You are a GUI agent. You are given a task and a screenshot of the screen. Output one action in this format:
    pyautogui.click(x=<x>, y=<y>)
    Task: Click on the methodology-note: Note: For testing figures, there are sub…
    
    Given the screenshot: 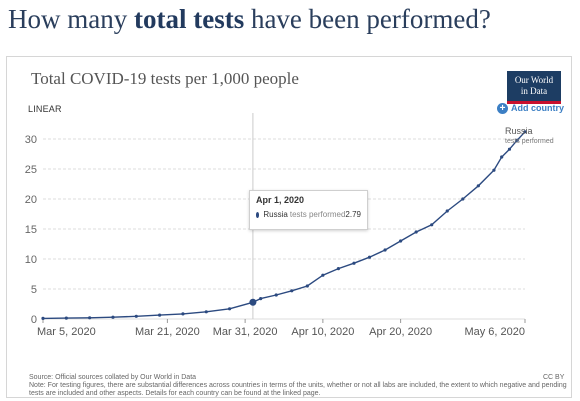 What is the action you would take?
    pyautogui.click(x=298, y=389)
    